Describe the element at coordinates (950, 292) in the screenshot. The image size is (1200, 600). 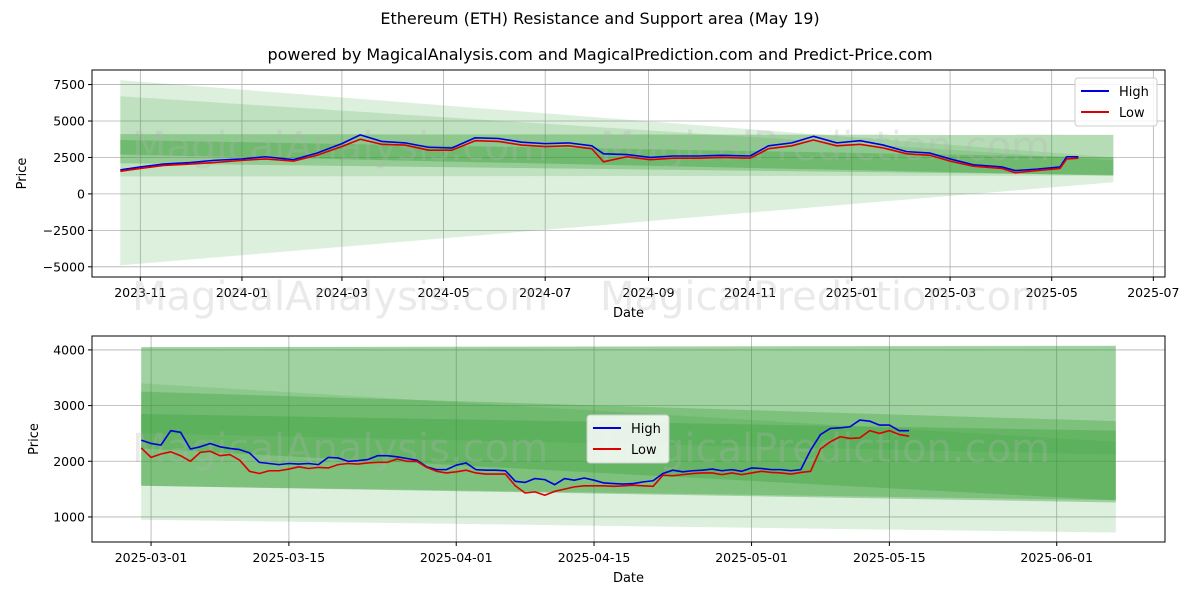
I see `x-tick-label: 2025-03` at that location.